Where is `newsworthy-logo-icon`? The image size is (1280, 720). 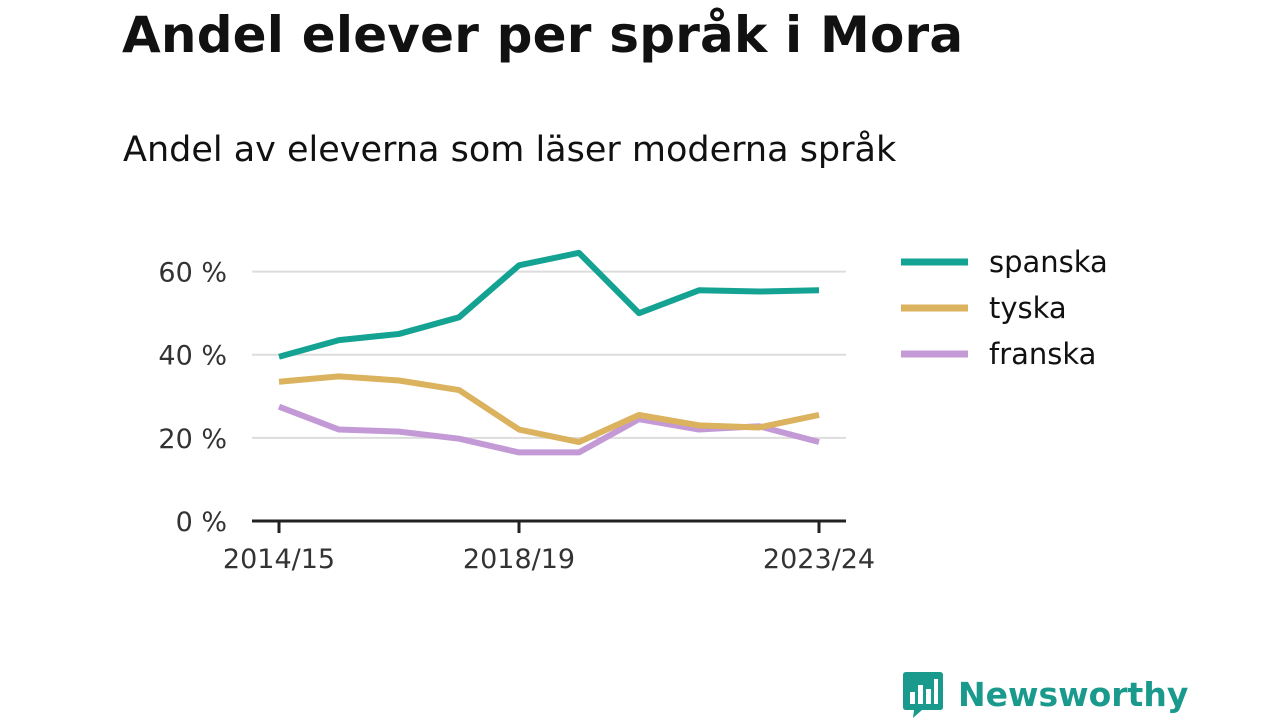 newsworthy-logo-icon is located at coordinates (923, 695).